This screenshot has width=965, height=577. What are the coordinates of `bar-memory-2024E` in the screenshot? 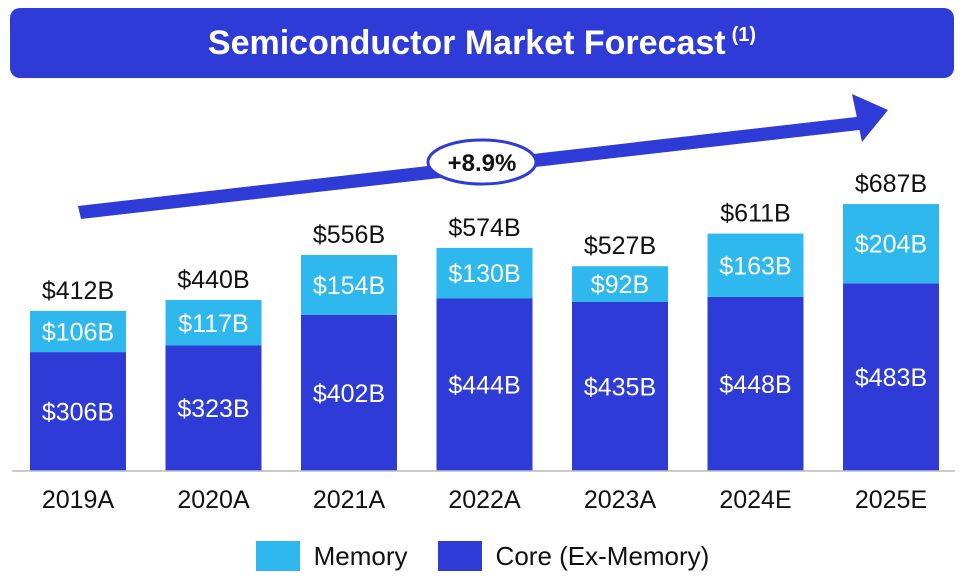 It's located at (755, 265).